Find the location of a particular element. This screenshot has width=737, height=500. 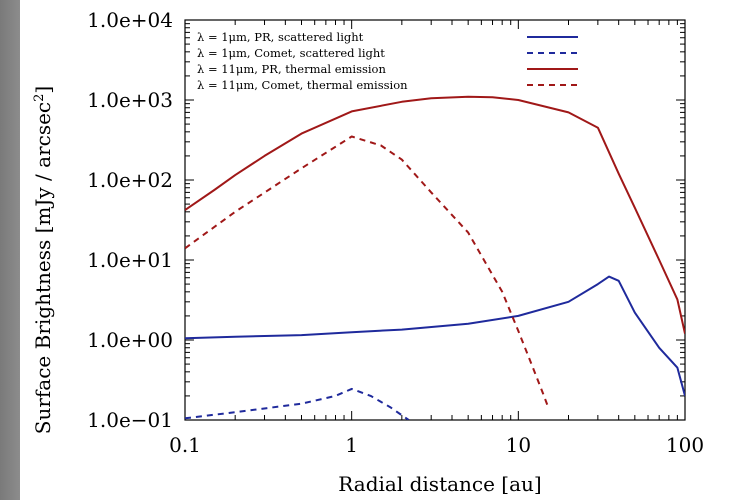

x-tick-label: 100 is located at coordinates (685, 445).